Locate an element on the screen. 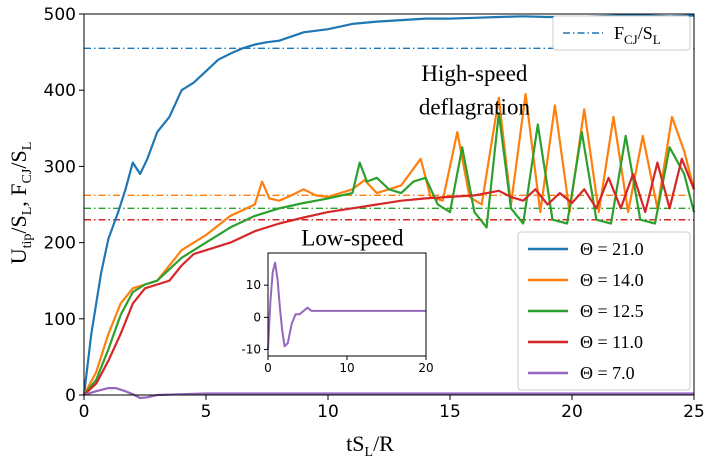 Image resolution: width=707 pixels, height=464 pixels. y-tick-label: 300 is located at coordinates (60, 167).